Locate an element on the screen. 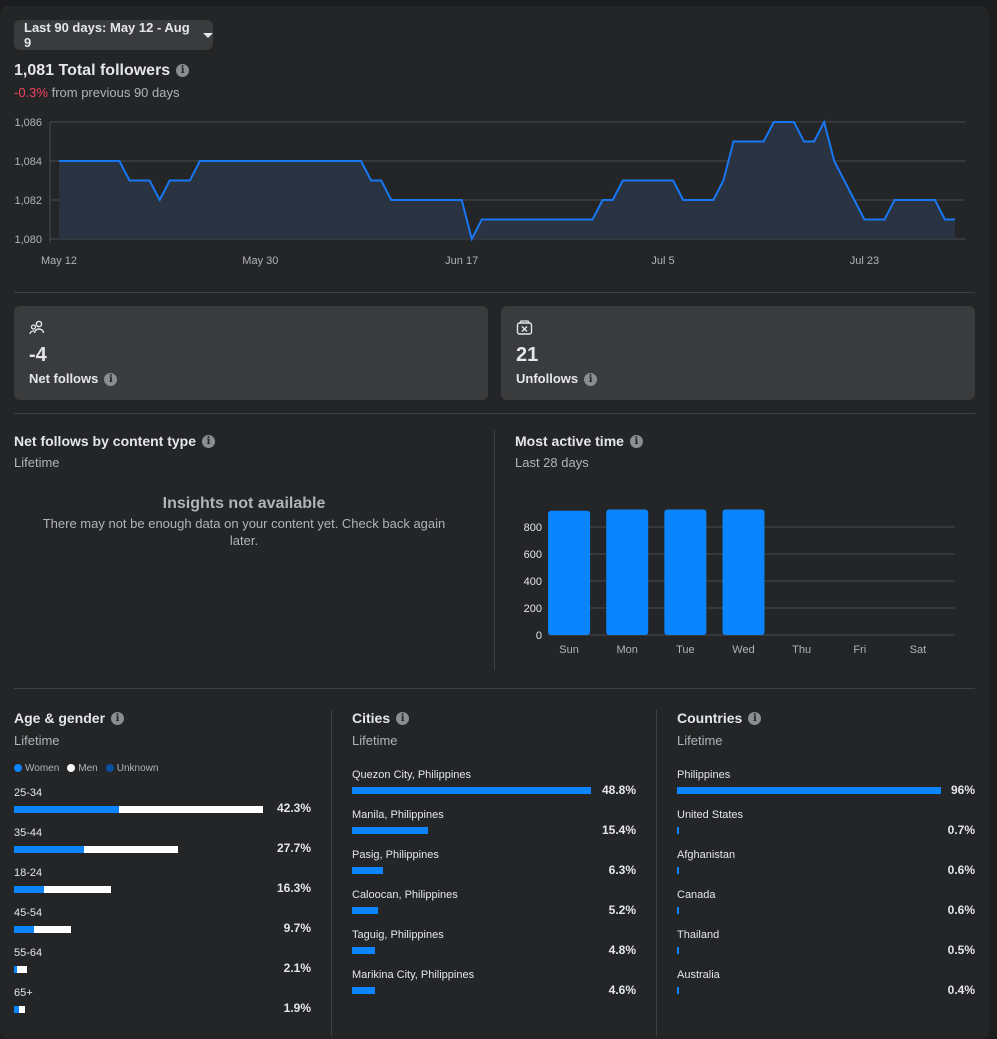 The width and height of the screenshot is (997, 1039). legend-men-swatch is located at coordinates (71, 768).